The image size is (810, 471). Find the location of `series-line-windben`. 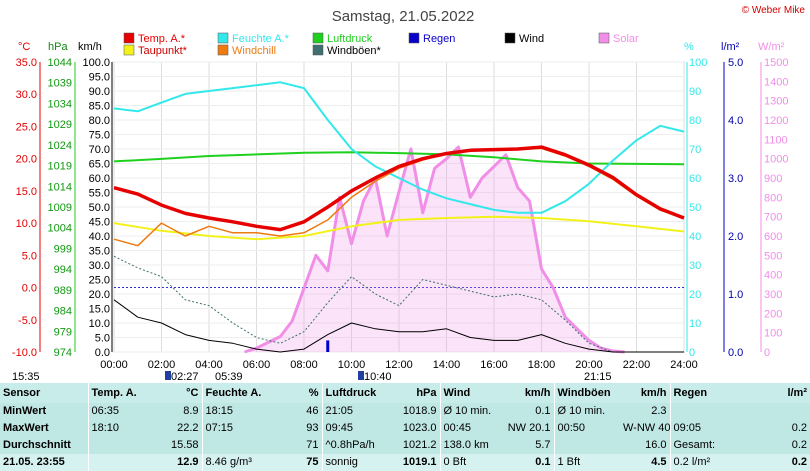

series-line-windben is located at coordinates (398, 304).